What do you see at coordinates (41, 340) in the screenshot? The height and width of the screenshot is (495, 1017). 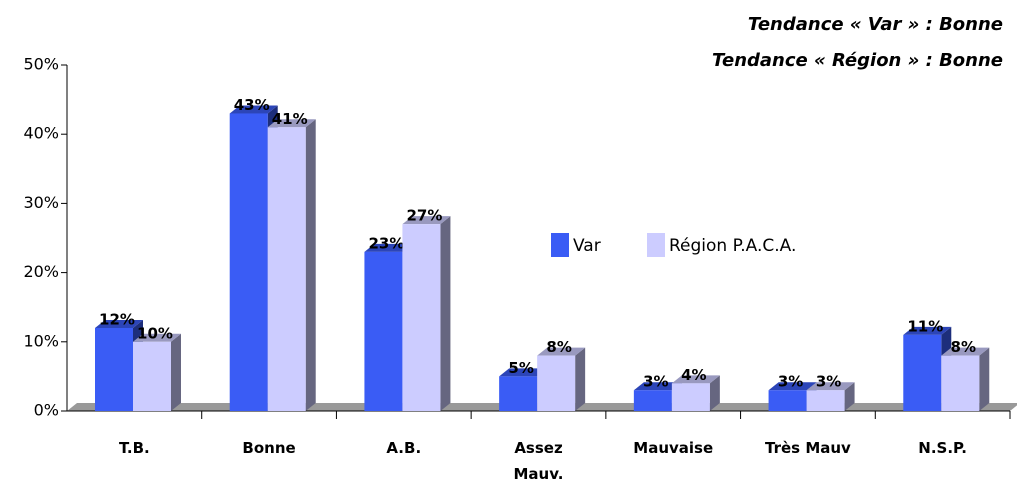 I see `y-tick-label: 10%` at bounding box center [41, 340].